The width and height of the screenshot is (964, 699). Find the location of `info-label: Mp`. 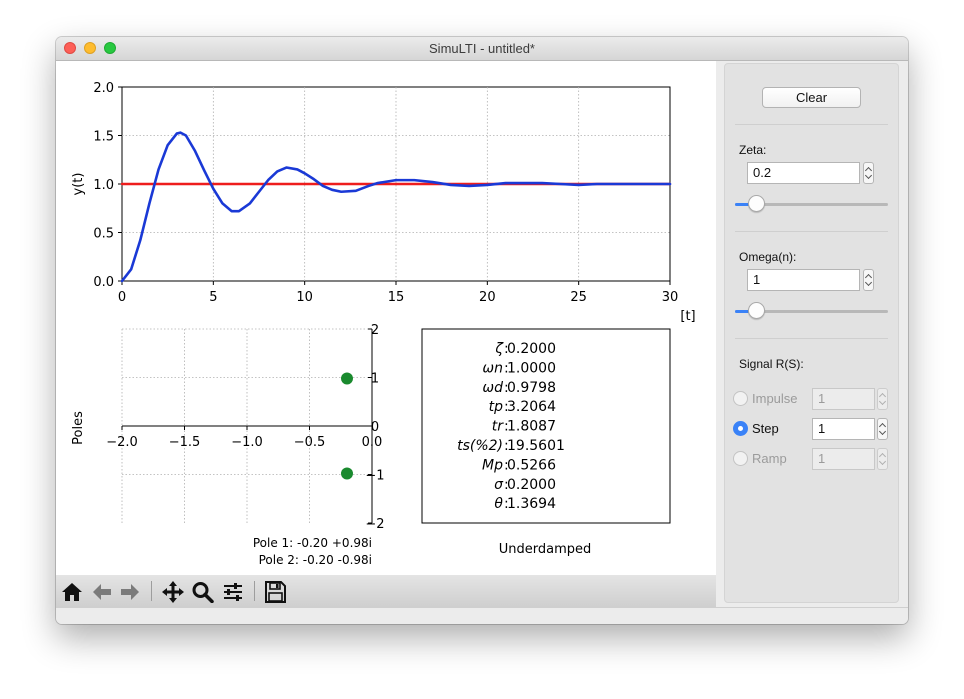

info-label: Mp is located at coordinates (492, 465).